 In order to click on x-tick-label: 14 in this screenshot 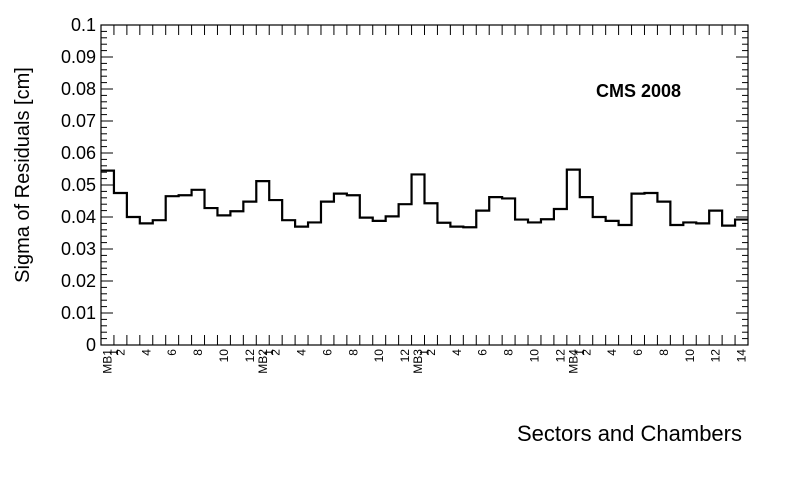, I will do `click(742, 356)`.